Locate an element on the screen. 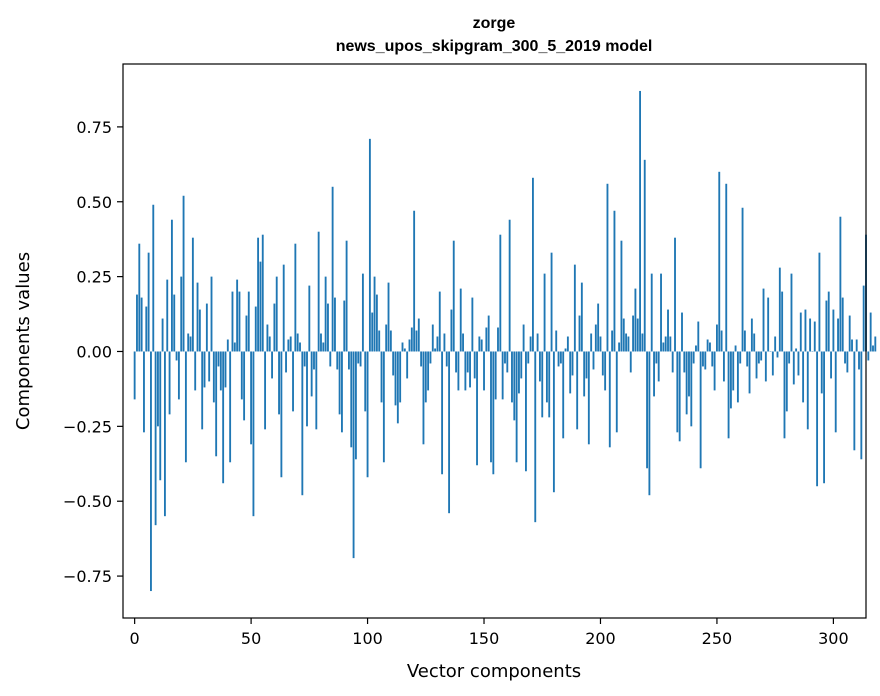 The image size is (880, 696). y-tick-label: 0.25 is located at coordinates (94, 277).